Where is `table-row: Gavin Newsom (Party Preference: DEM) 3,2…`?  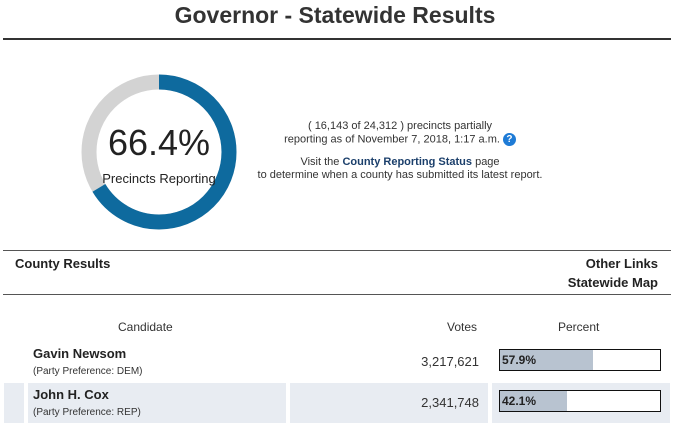
table-row: Gavin Newsom (Party Preference: DEM) 3,2… is located at coordinates (343, 362).